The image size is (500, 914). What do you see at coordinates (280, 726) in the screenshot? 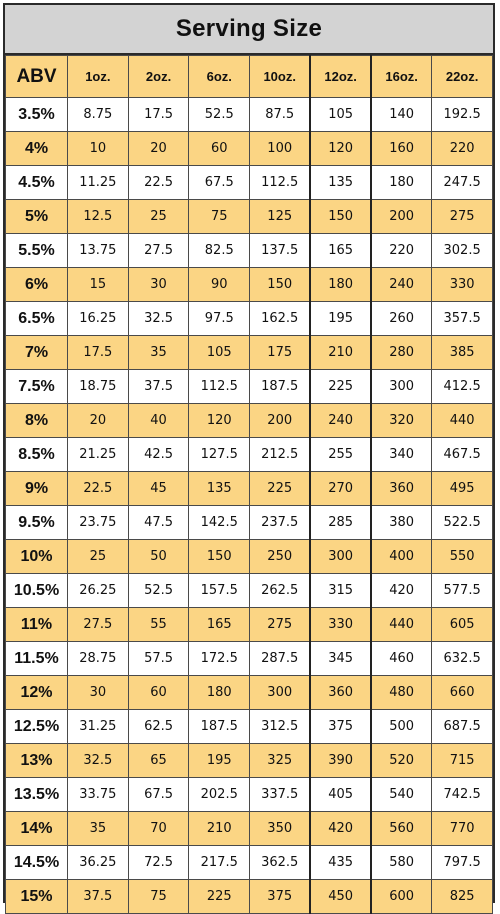
I see `serving-value-cell: 312.5` at bounding box center [280, 726].